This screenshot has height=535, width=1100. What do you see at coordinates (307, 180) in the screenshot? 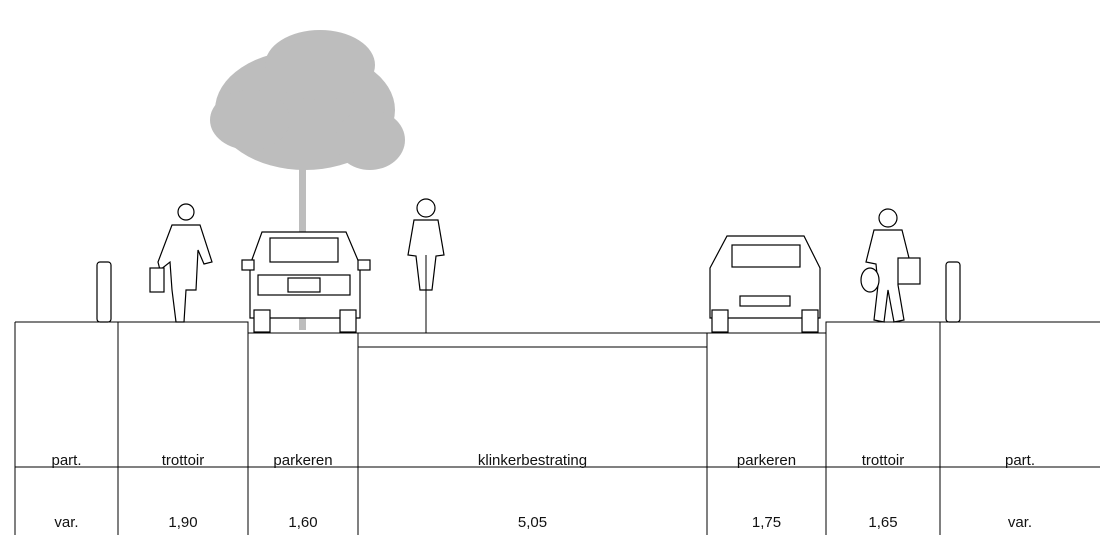
I see `tree` at bounding box center [307, 180].